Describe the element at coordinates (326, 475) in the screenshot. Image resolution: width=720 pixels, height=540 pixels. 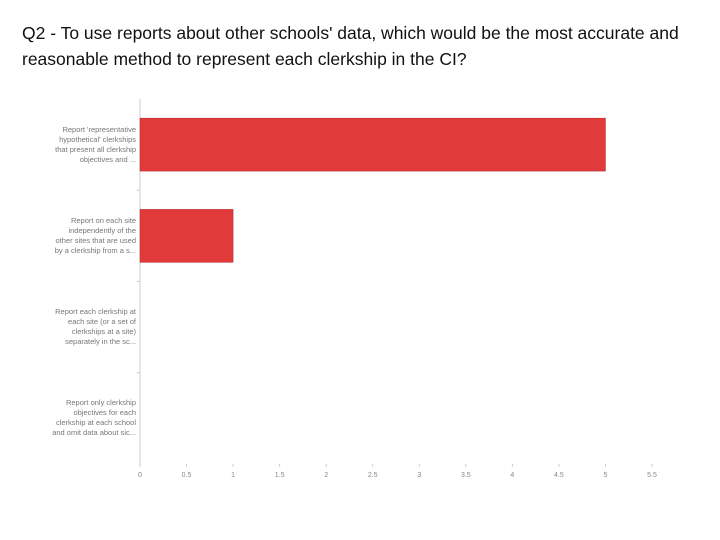
I see `x-tick-label: 2` at that location.